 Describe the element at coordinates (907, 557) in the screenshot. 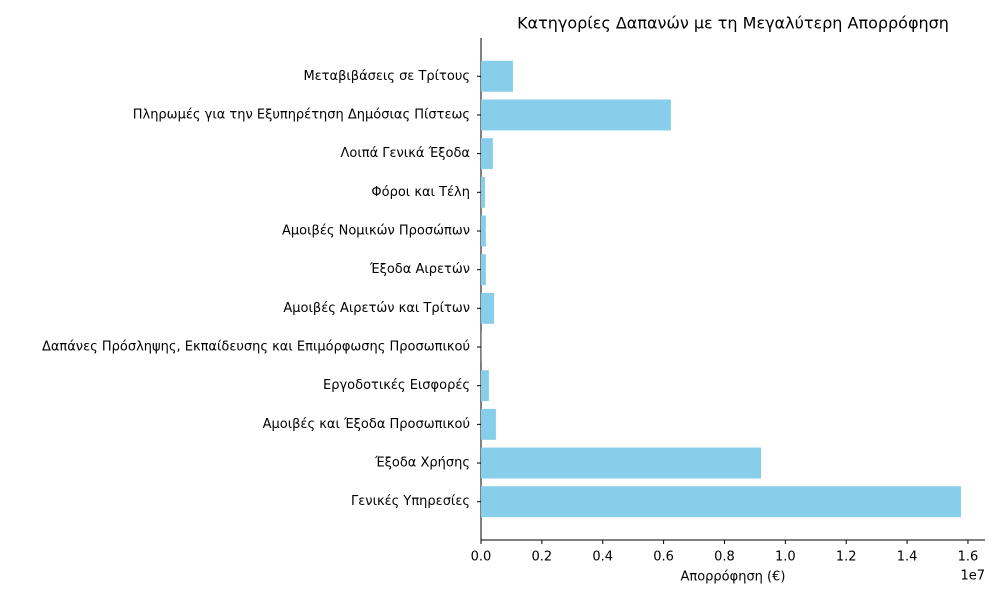

I see `x-tick-label: 1.4` at that location.